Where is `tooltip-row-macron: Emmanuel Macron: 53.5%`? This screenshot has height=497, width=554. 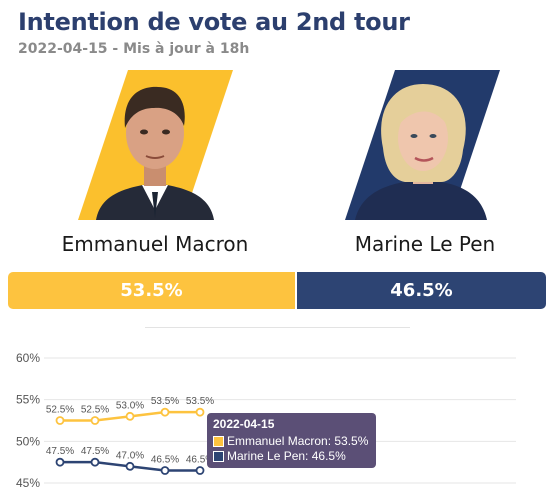
tooltip-row-macron: Emmanuel Macron: 53.5% is located at coordinates (291, 441).